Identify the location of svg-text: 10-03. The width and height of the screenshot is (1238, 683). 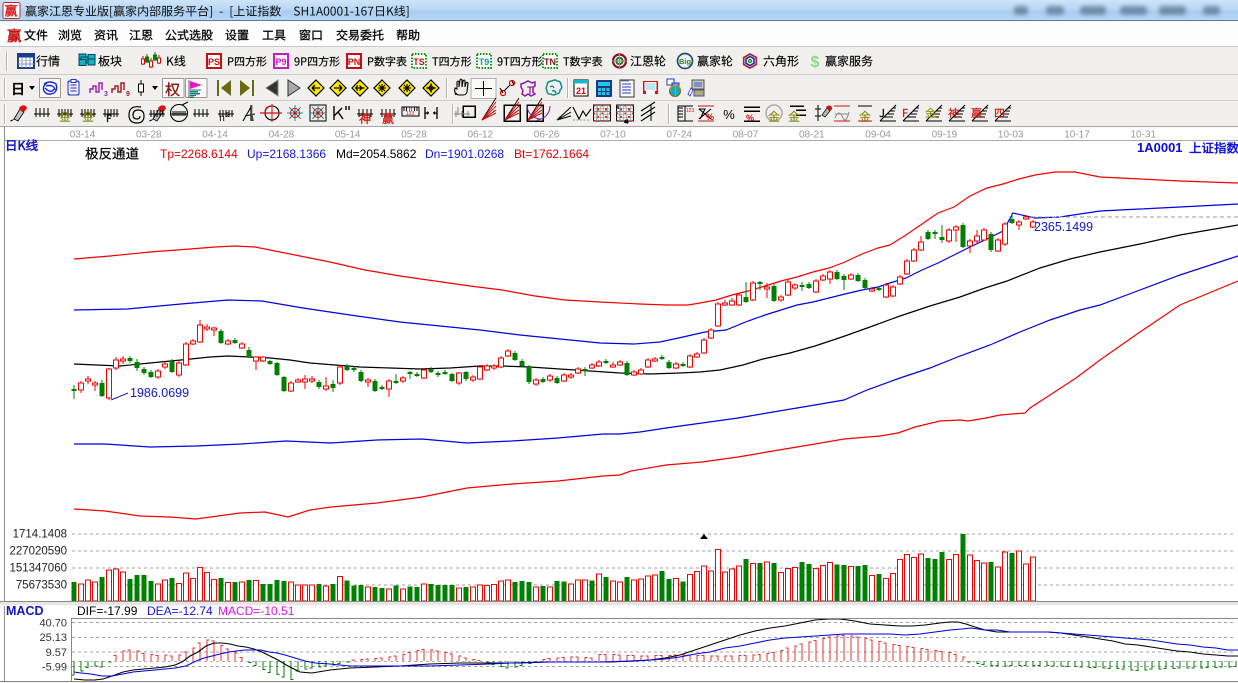
(1011, 135).